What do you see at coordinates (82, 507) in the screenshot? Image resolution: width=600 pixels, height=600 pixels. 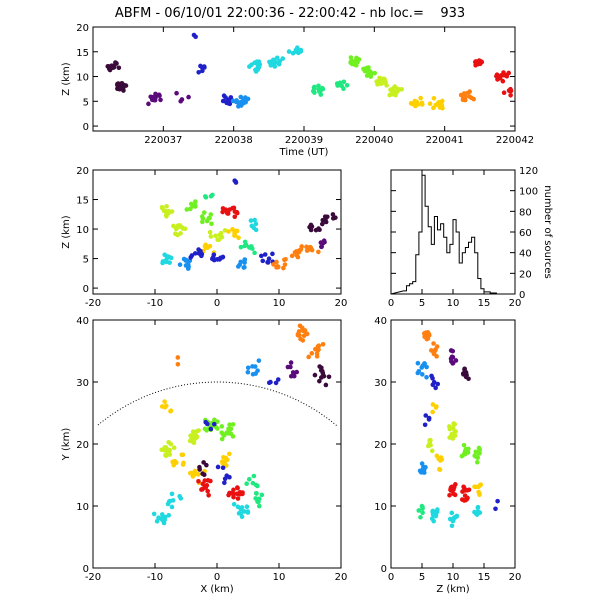 I see `x-y-ytick-label: 10` at bounding box center [82, 507].